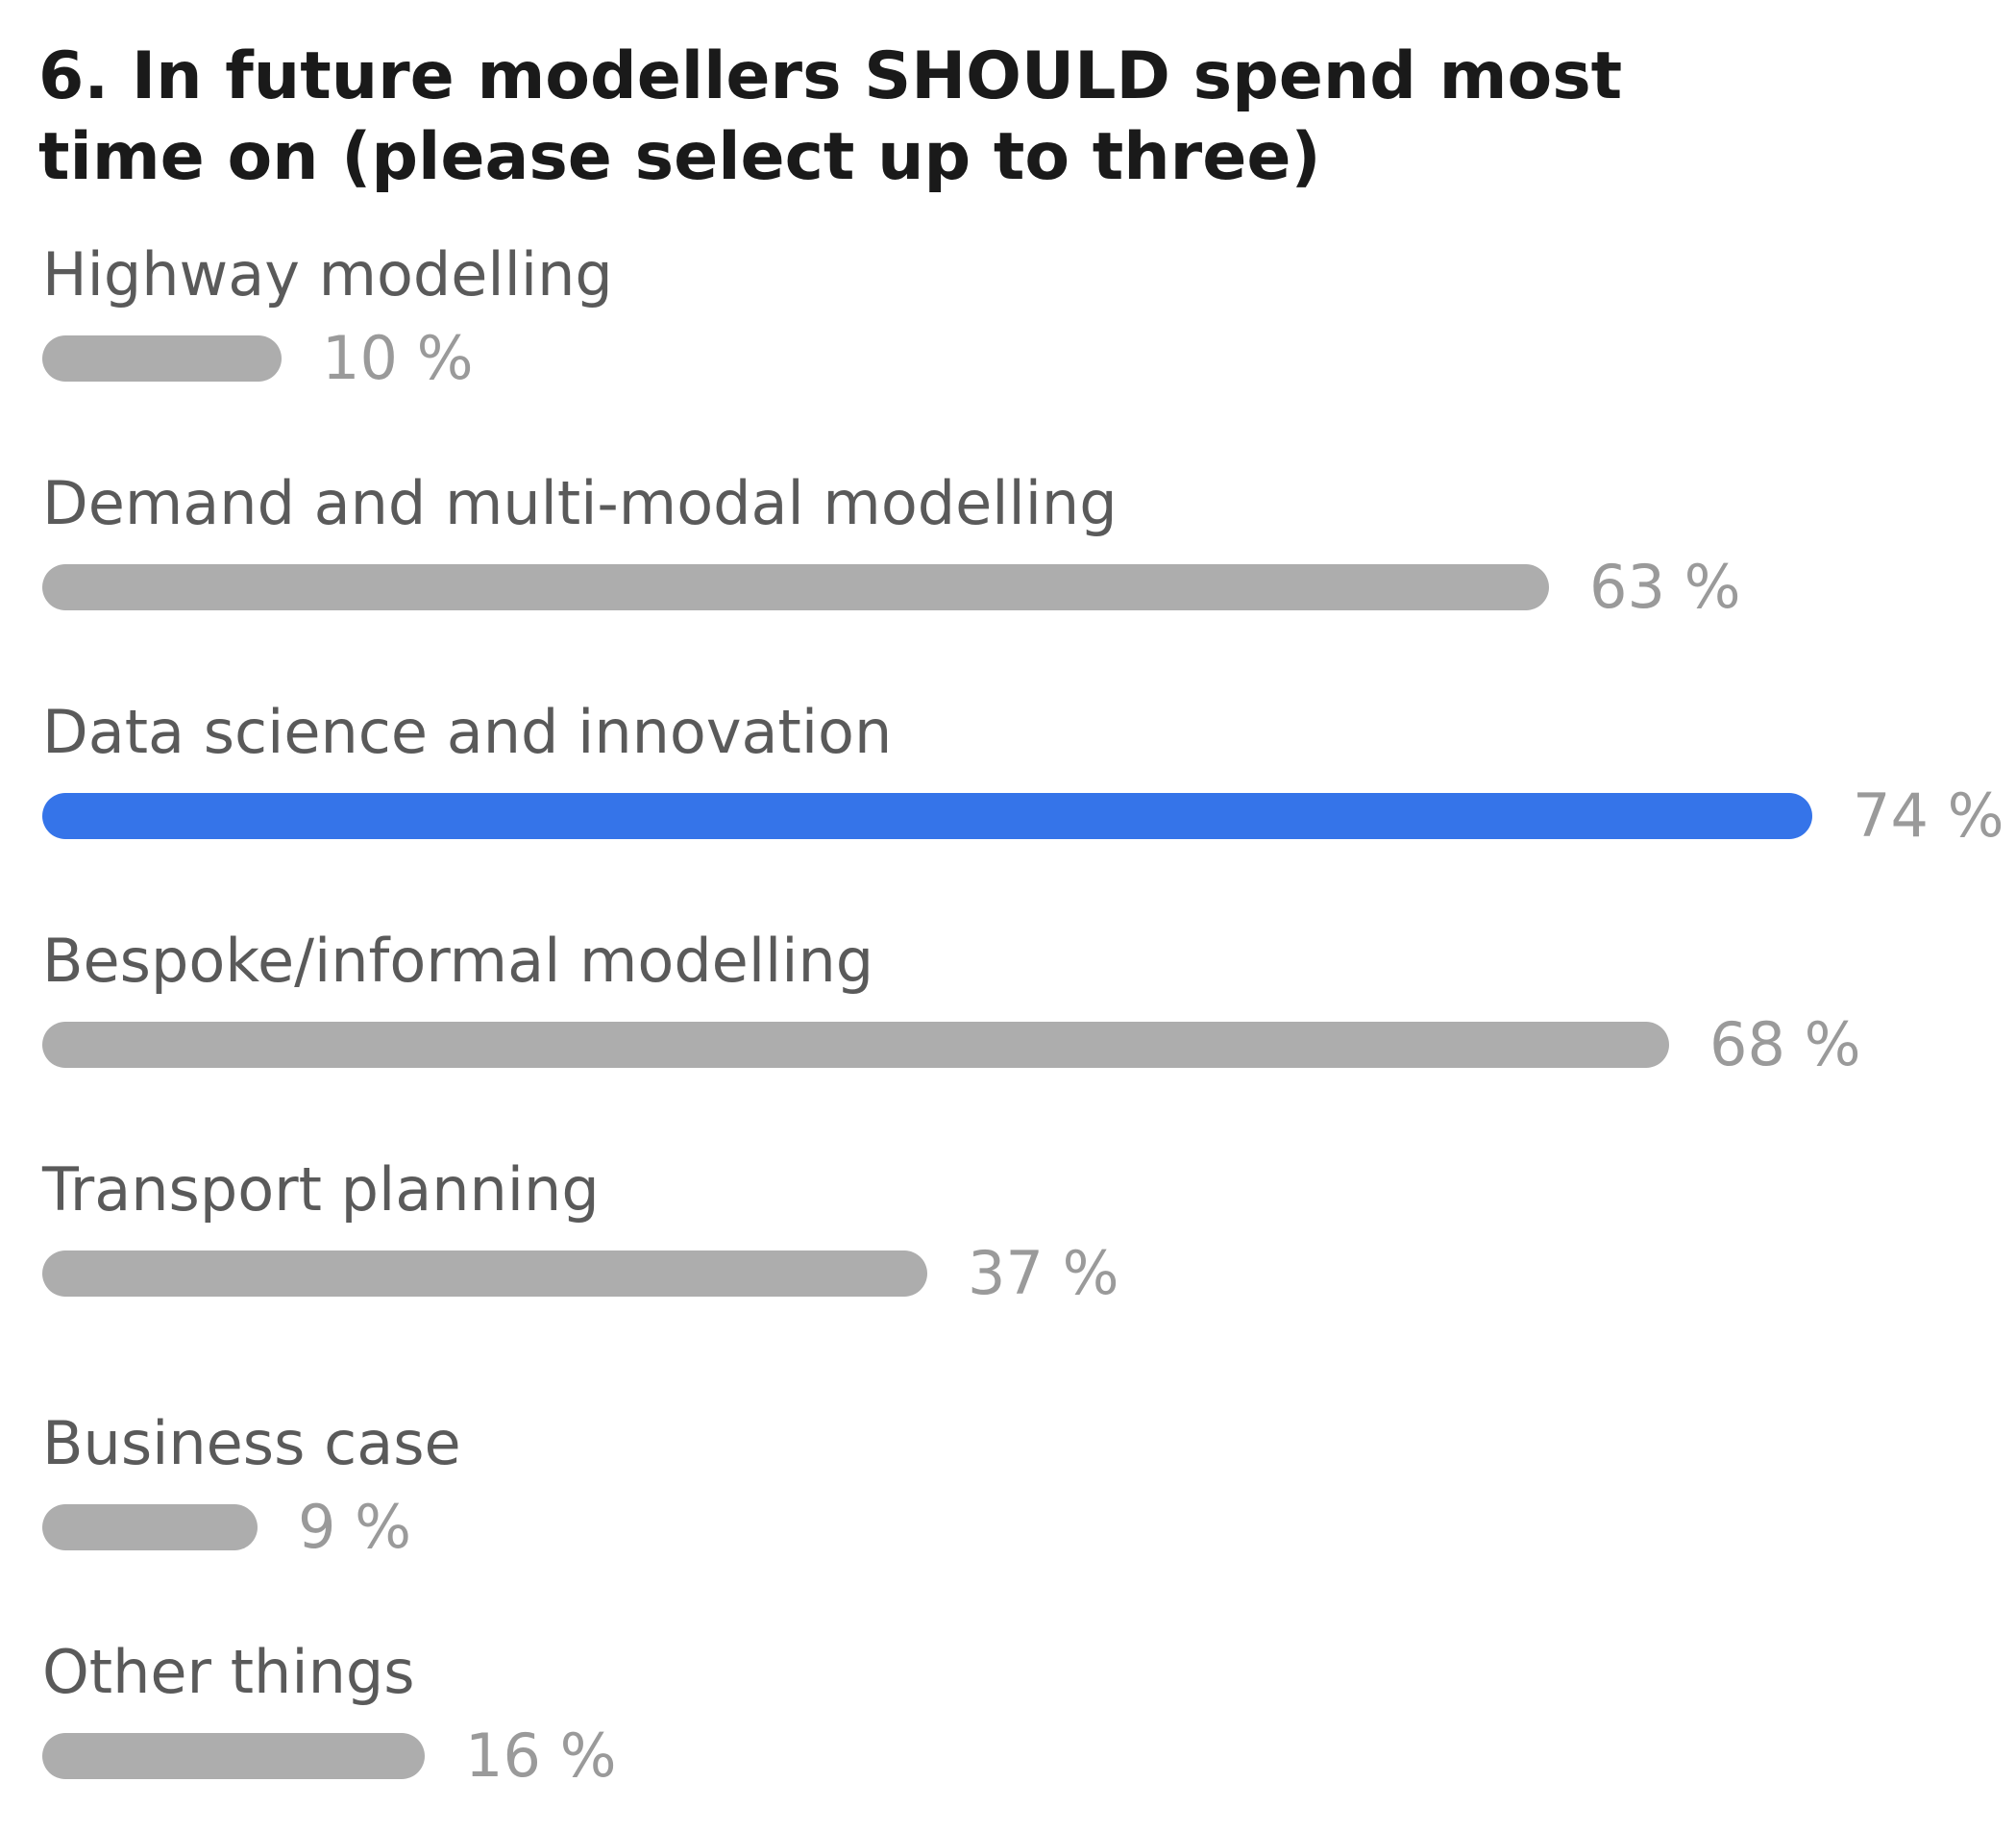  Describe the element at coordinates (1023, 790) in the screenshot. I see `option-data-science-and-innovation: Data science and innovation 74 %` at that location.